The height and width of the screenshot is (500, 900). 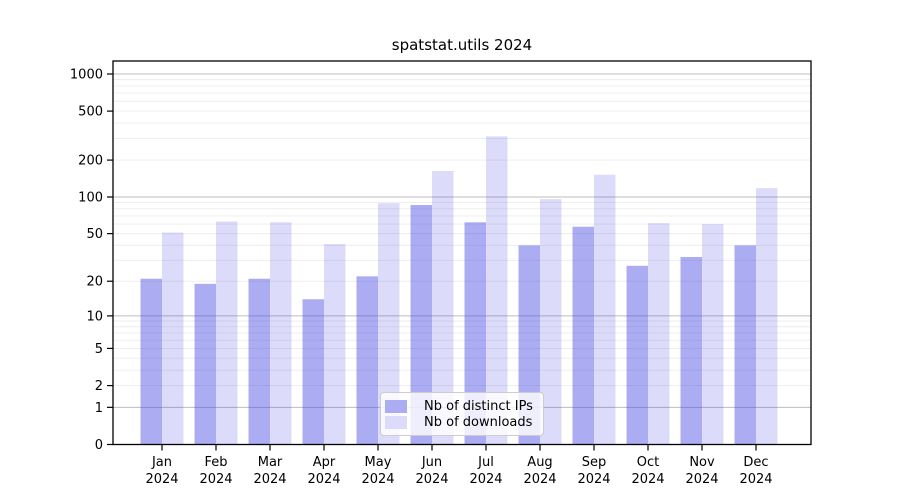 I want to click on x-tick-label-month: Feb, so click(x=215, y=462).